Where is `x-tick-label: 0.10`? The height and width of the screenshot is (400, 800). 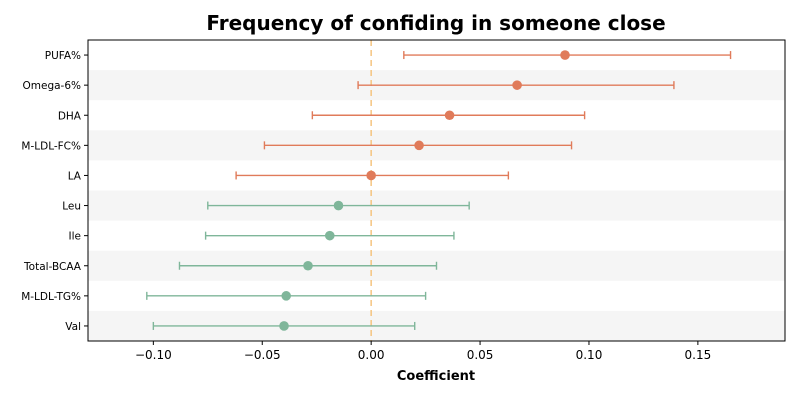 x-tick-label: 0.10 is located at coordinates (589, 355).